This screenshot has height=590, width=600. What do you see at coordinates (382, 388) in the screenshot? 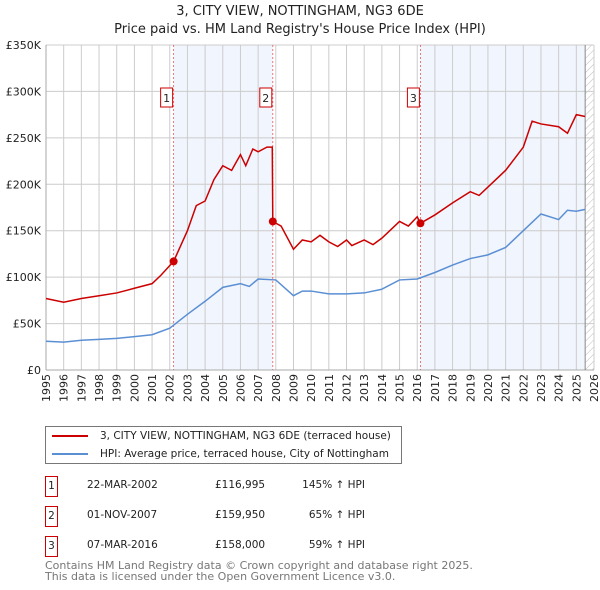
I see `x-tick-label: 2014` at bounding box center [382, 388].